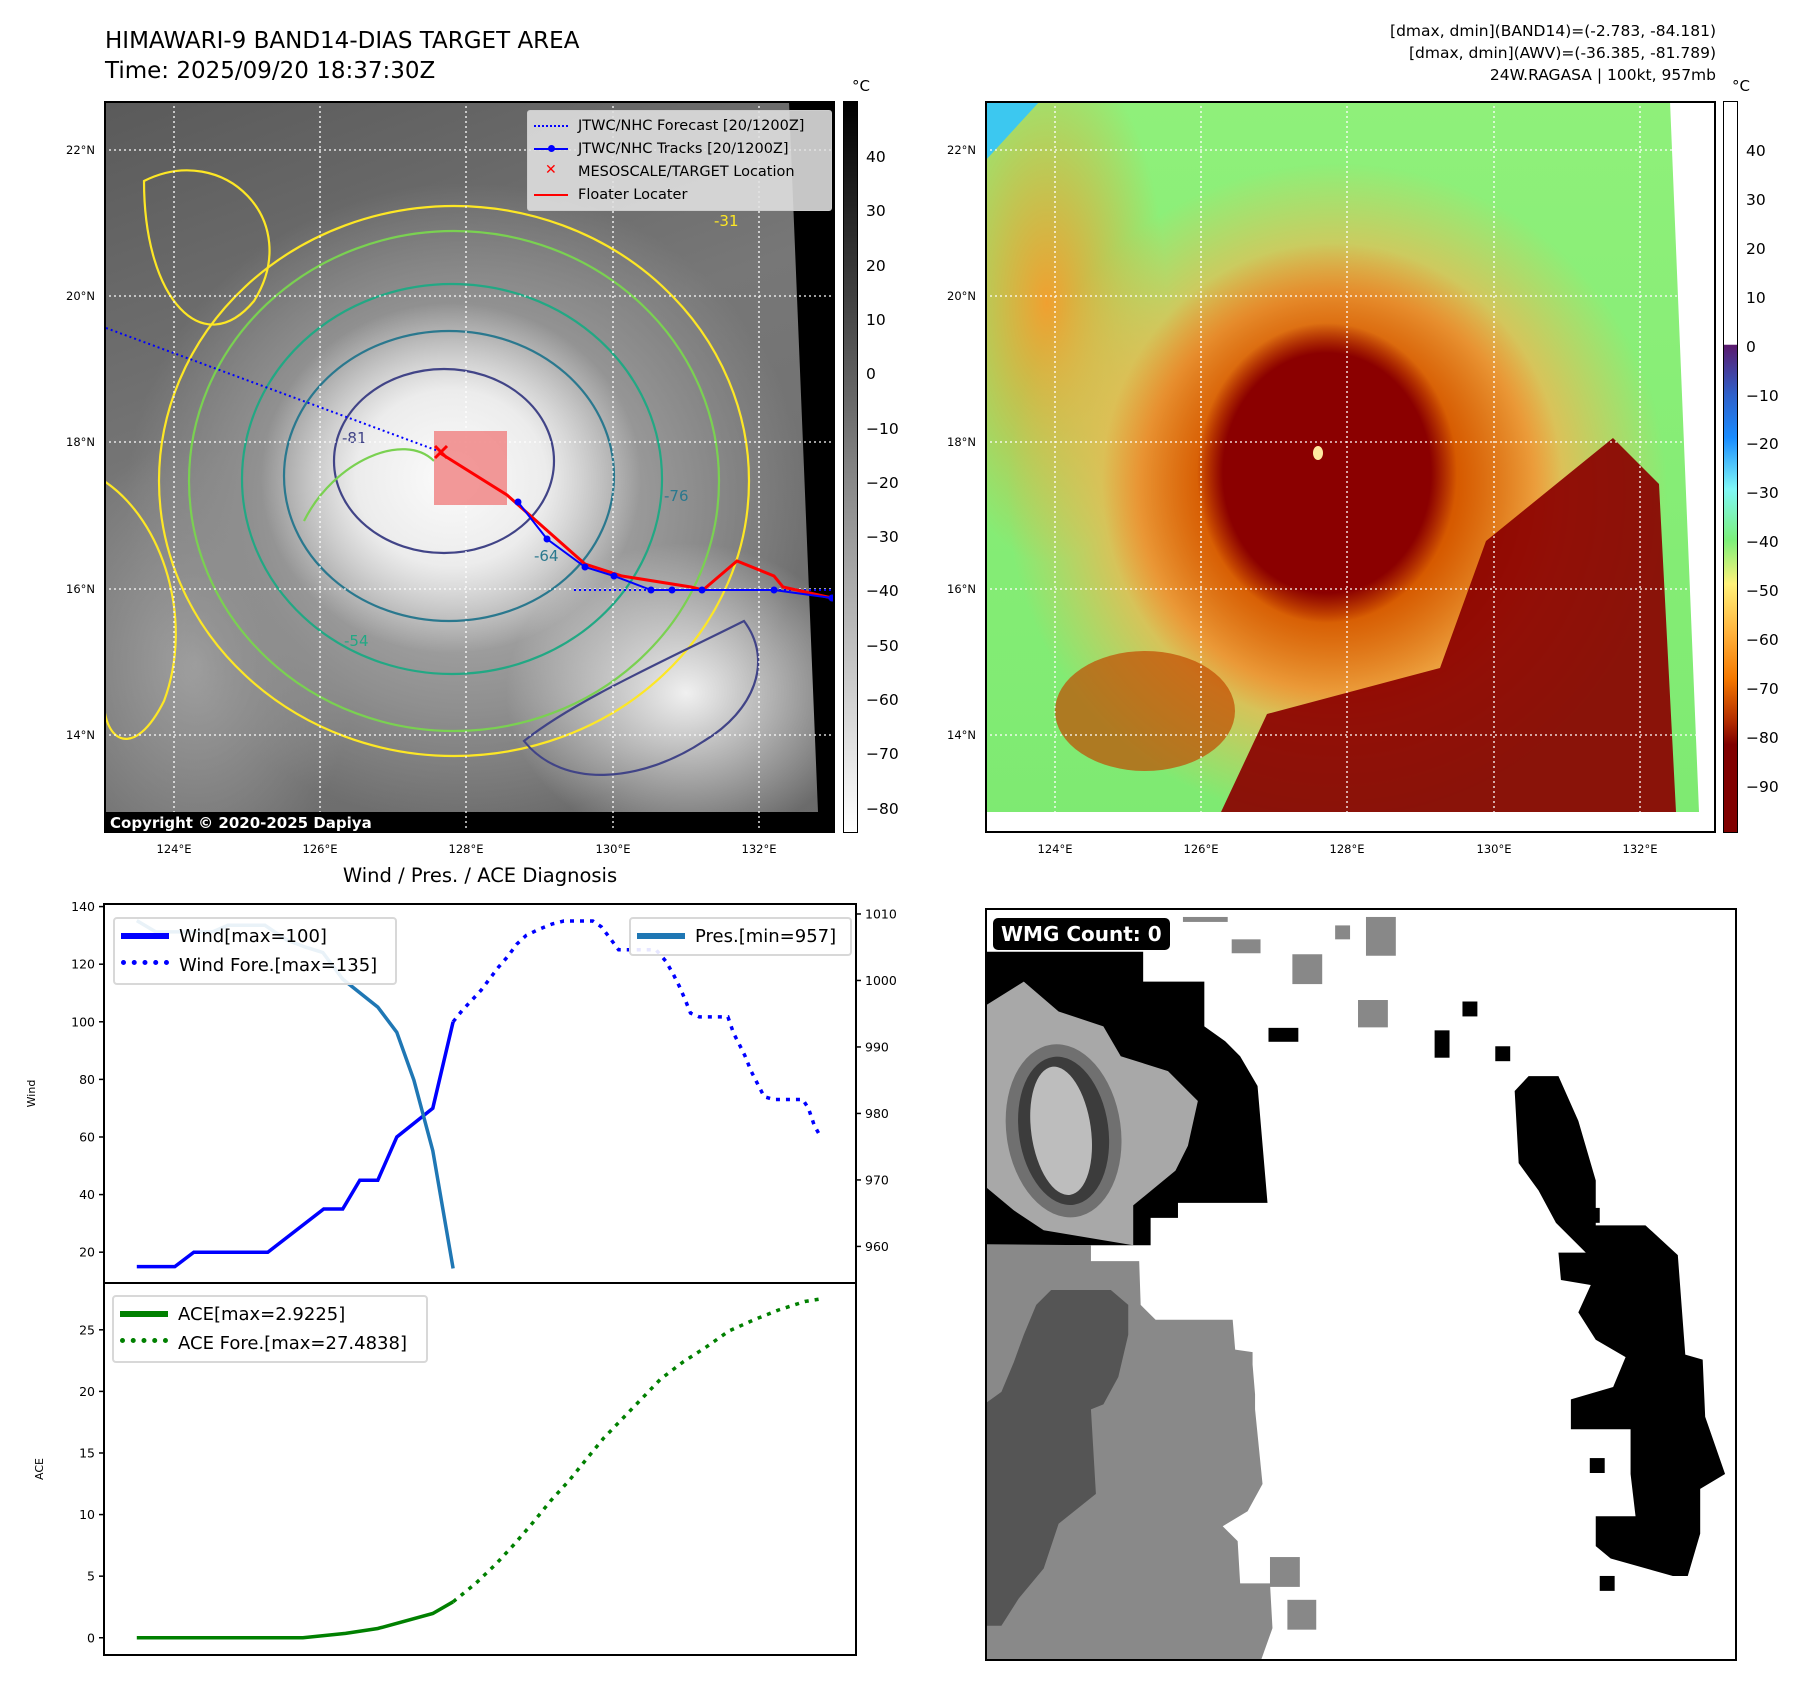  What do you see at coordinates (1448, 625) in the screenshot?
I see `dry-region-se` at bounding box center [1448, 625].